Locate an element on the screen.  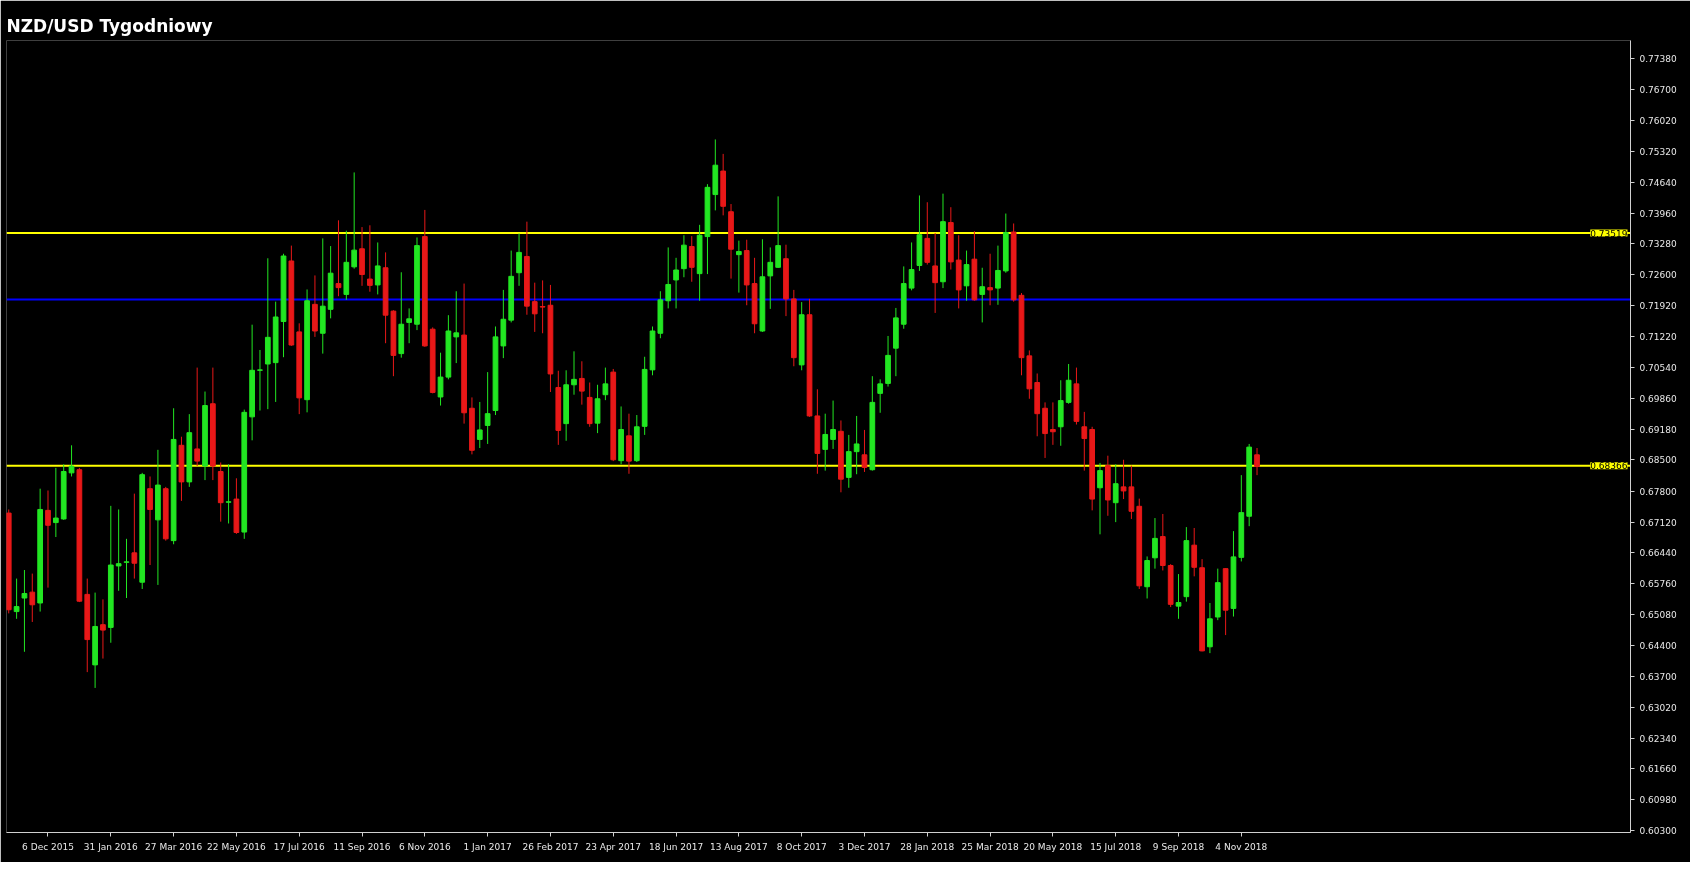
x-tick-label: 26 Feb 2017 is located at coordinates (550, 846).